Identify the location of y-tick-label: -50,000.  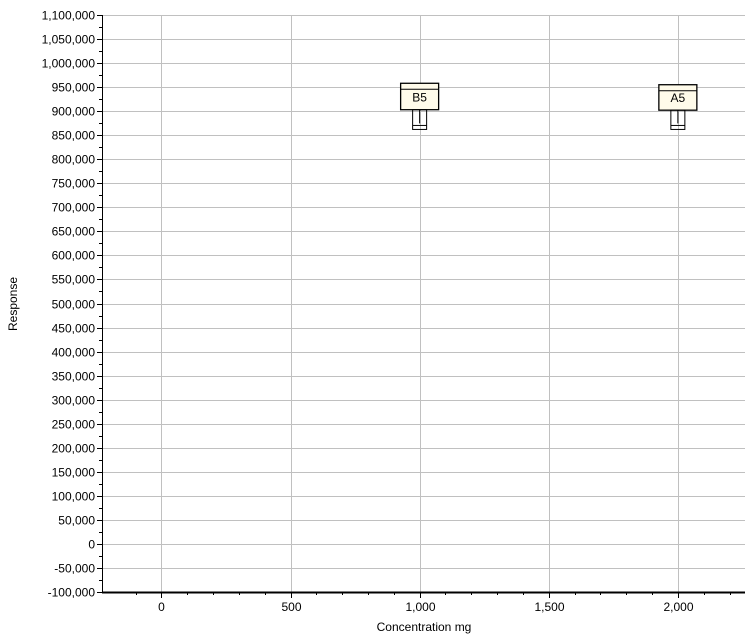
(74, 569).